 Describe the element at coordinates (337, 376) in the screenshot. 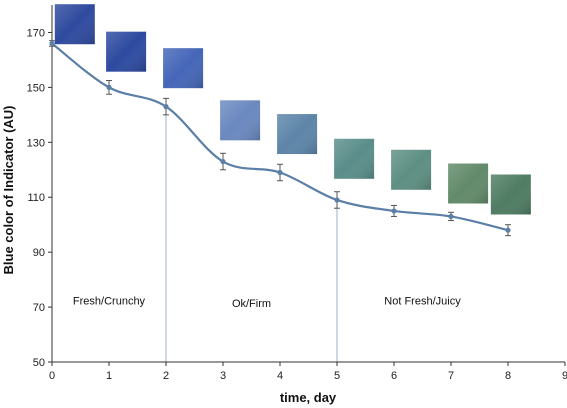

I see `x-tick-label: 5` at that location.